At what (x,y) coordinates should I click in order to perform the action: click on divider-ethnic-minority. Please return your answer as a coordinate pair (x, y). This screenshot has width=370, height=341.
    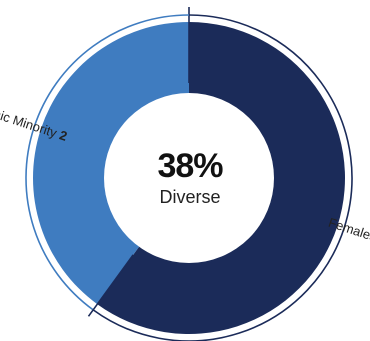
    Looking at the image, I should click on (110, 285).